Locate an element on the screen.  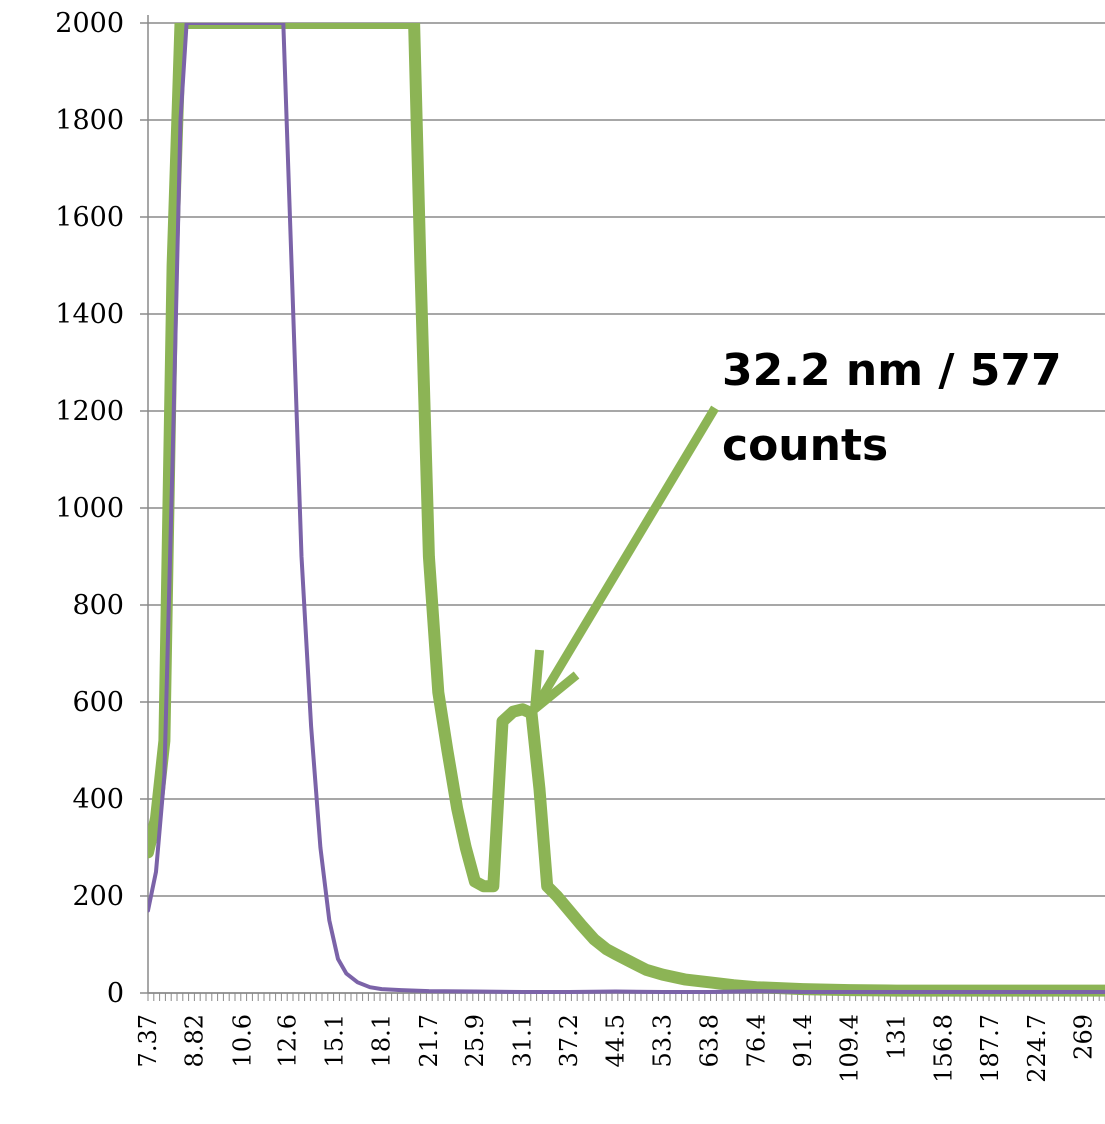
x-tick-label: 37.2 is located at coordinates (569, 1040).